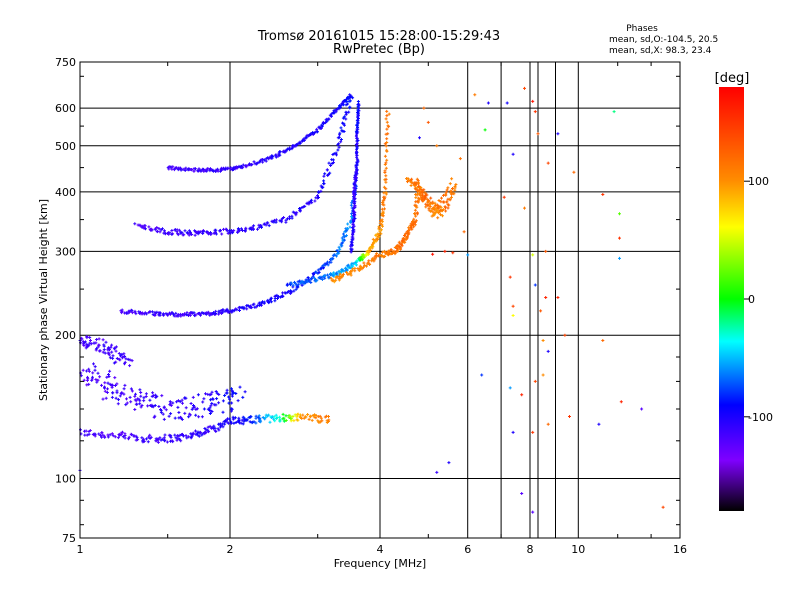 The width and height of the screenshot is (800, 600). What do you see at coordinates (65, 335) in the screenshot?
I see `y-tick-label-200: 200` at bounding box center [65, 335].